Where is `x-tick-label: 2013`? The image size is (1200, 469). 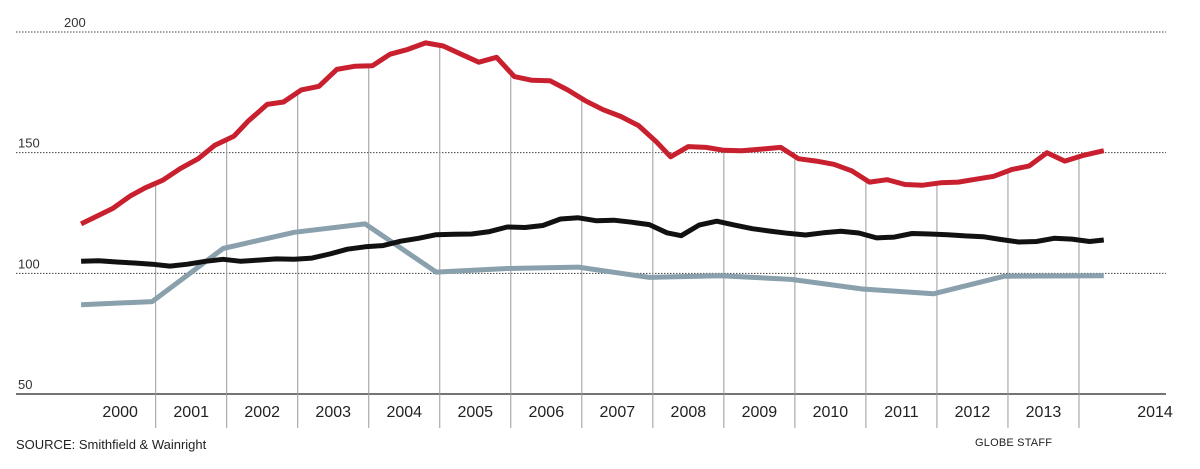
x-tick-label: 2013 is located at coordinates (1044, 412).